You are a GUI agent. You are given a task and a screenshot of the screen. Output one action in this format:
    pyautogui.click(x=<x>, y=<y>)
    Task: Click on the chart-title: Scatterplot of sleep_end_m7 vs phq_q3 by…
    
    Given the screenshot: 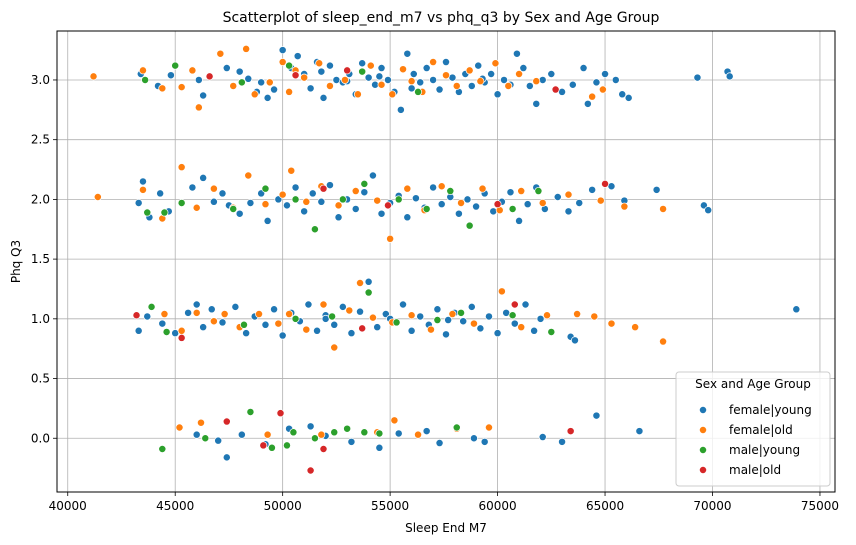 What is the action you would take?
    pyautogui.click(x=441, y=18)
    